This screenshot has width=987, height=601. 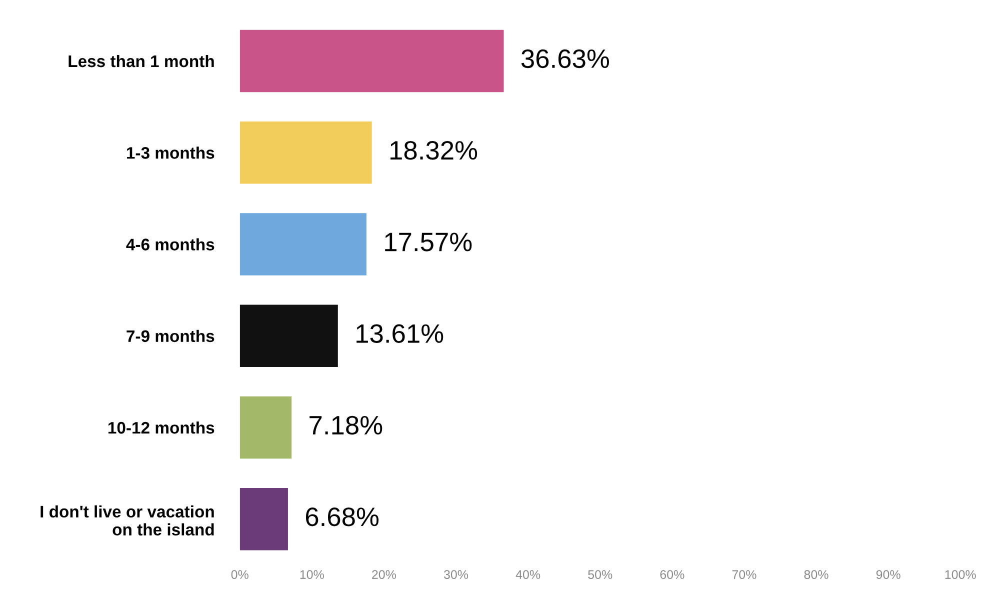 I want to click on y-tick-label: Less than 1 month, so click(x=141, y=61).